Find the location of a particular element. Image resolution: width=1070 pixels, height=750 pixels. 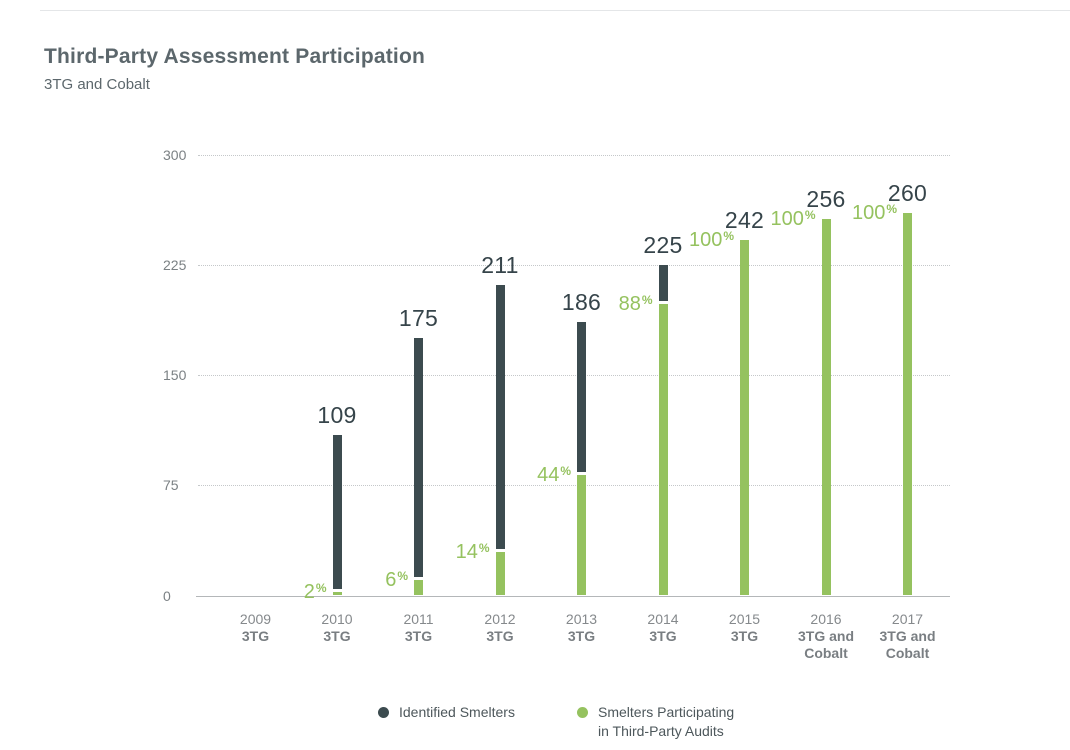

chart-title: Third-Party Assessment Participation is located at coordinates (235, 56).